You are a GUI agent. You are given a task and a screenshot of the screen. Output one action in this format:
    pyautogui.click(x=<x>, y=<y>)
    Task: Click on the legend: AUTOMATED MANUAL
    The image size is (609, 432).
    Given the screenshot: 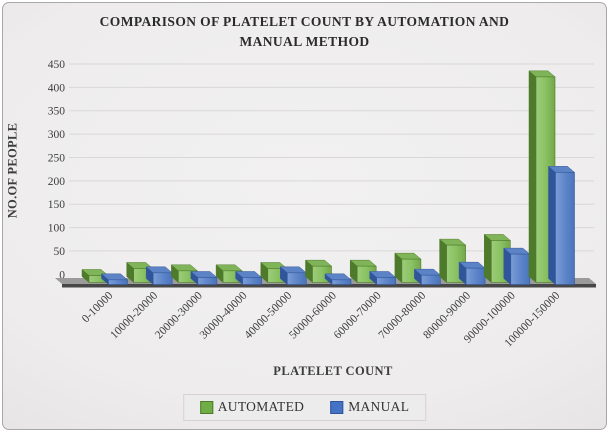 What is the action you would take?
    pyautogui.click(x=304, y=407)
    